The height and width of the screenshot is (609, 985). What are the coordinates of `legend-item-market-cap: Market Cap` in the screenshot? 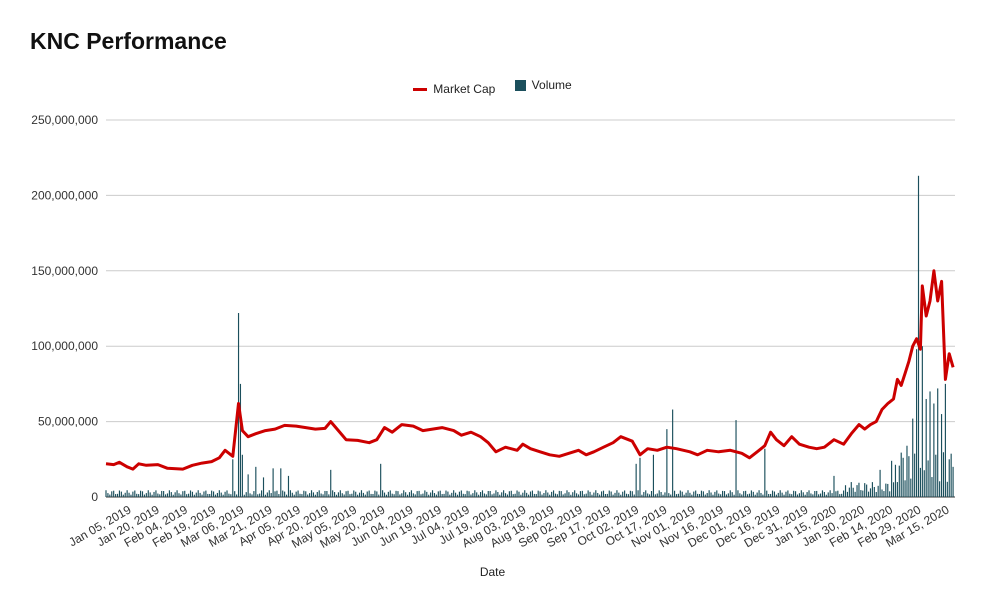 It's located at (454, 89).